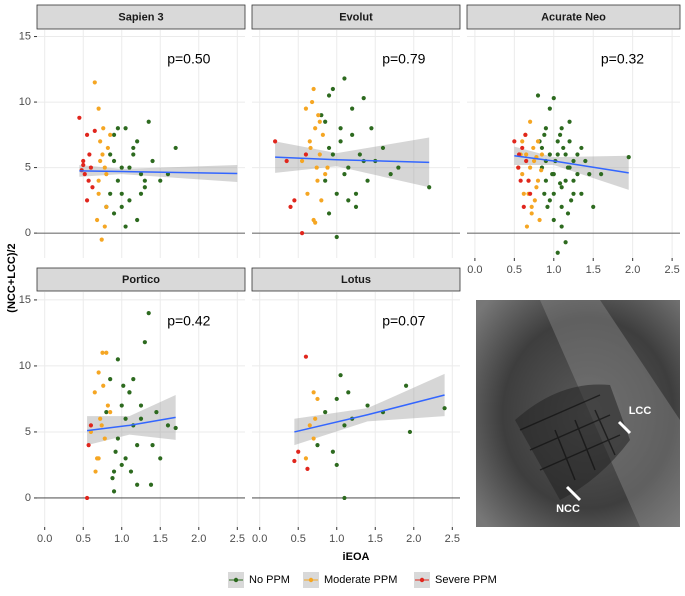 Image resolution: width=685 pixels, height=596 pixels. I want to click on fit-line, so click(131, 424).